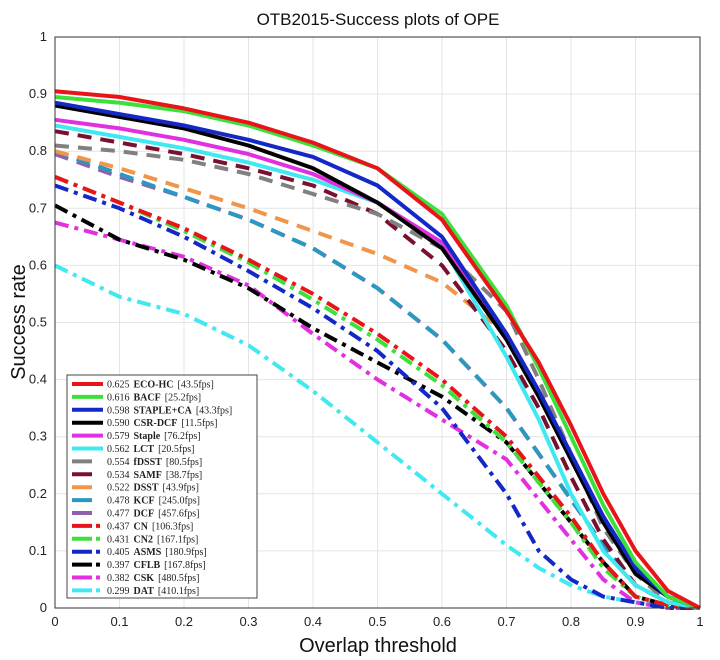 The image size is (720, 660). I want to click on legend-item: 0.397 CFLB [167.8fps], so click(139, 565).